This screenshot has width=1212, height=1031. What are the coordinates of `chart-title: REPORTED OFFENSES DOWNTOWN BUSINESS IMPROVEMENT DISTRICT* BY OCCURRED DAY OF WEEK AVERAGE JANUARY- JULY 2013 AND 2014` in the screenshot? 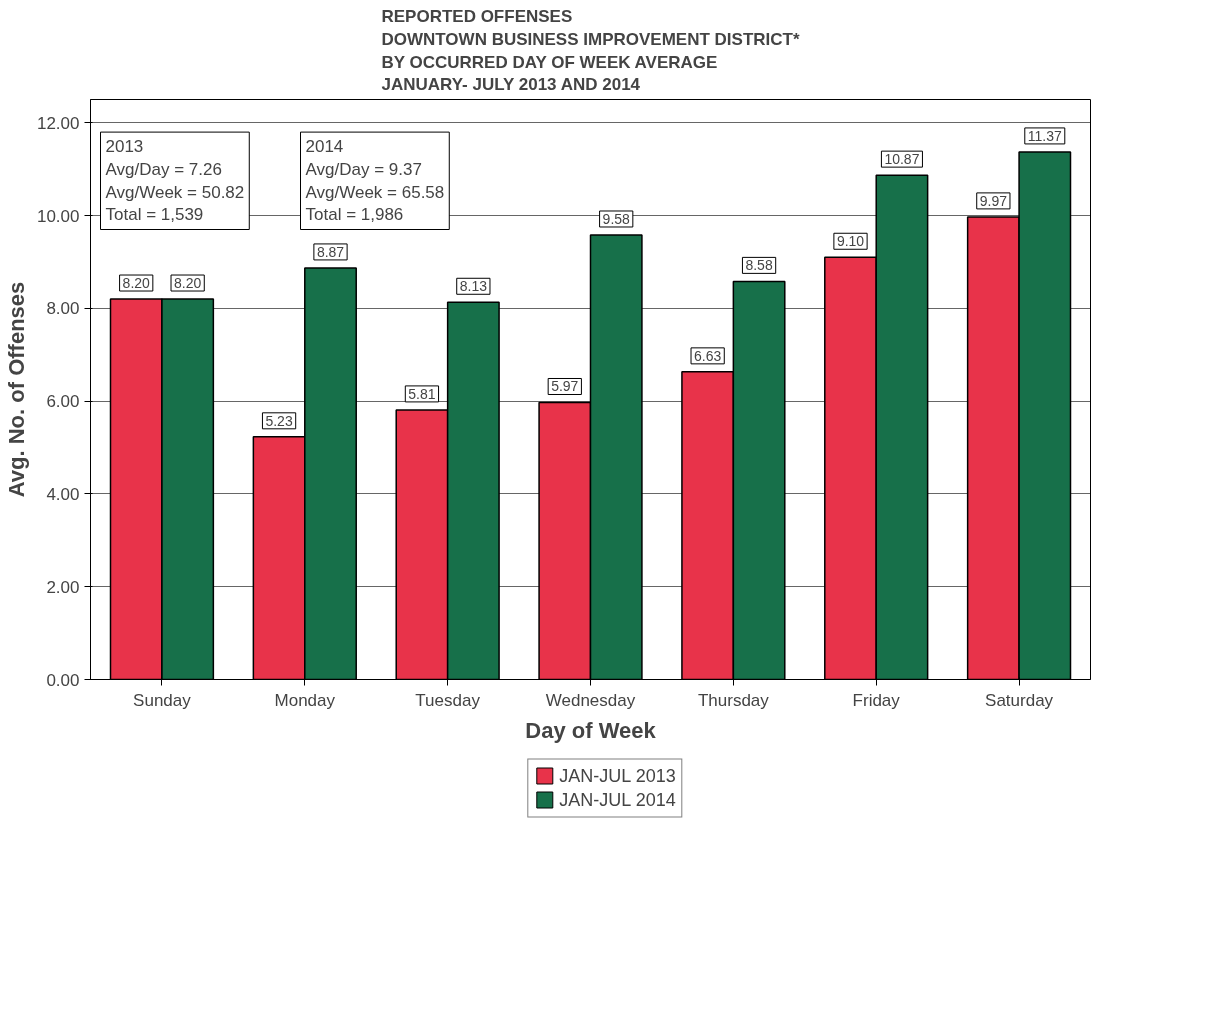 It's located at (590, 51).